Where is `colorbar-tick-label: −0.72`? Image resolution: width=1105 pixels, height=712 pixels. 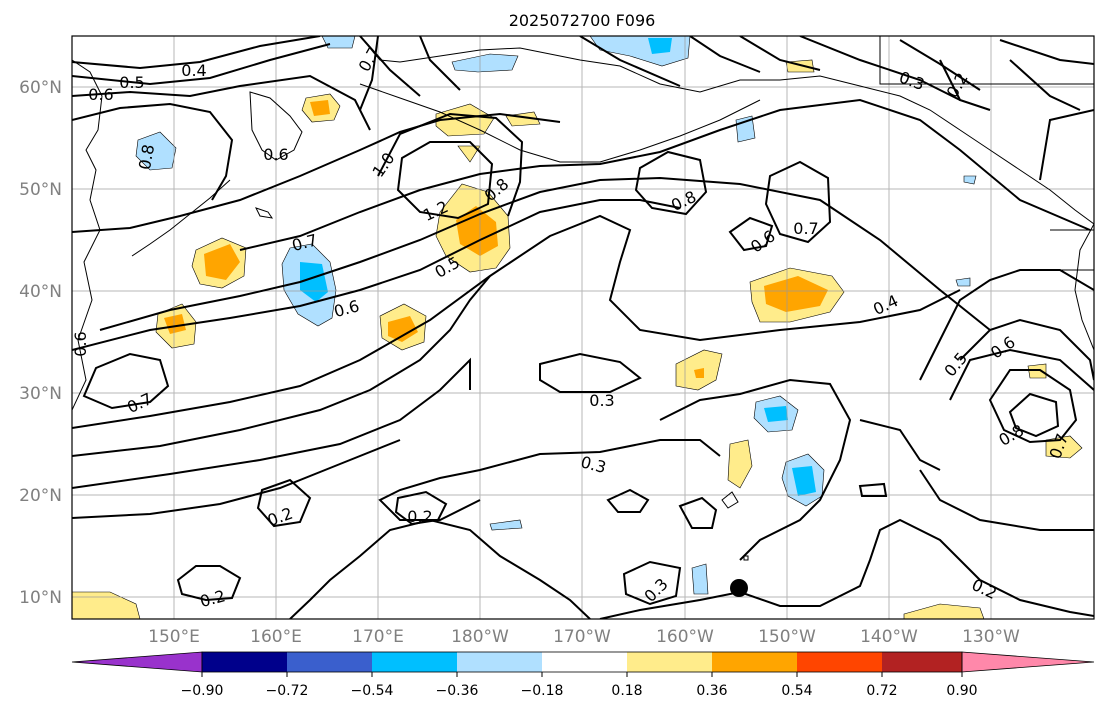 colorbar-tick-label: −0.72 is located at coordinates (287, 691).